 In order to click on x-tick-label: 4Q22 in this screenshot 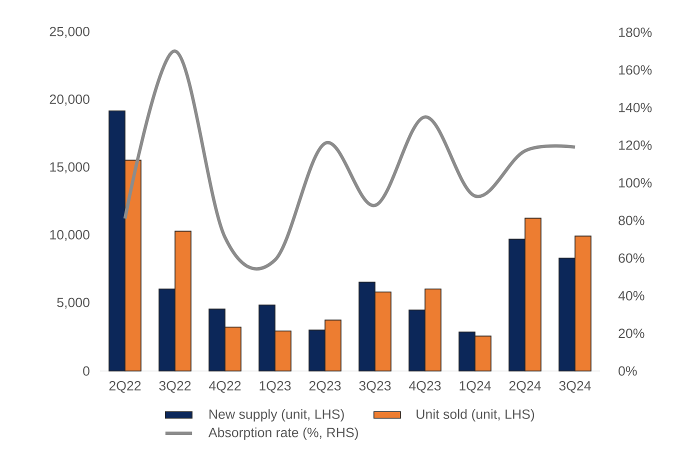, I will do `click(225, 387)`.